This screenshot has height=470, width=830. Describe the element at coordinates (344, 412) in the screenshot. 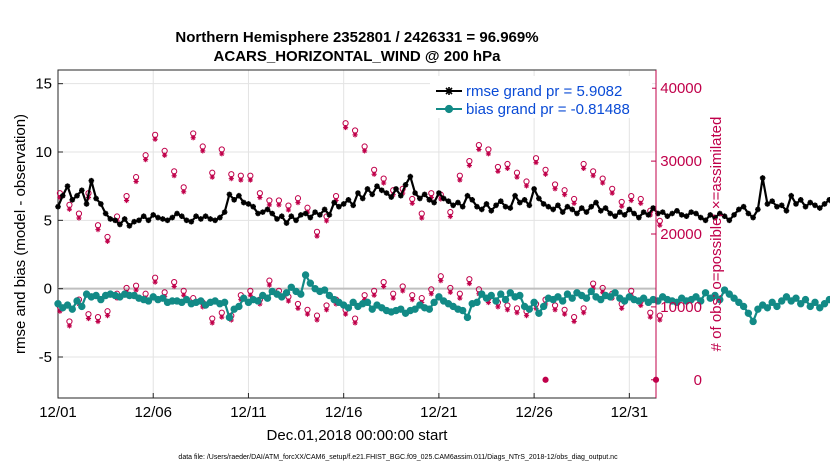

I see `x-tick-label: 12/16` at that location.